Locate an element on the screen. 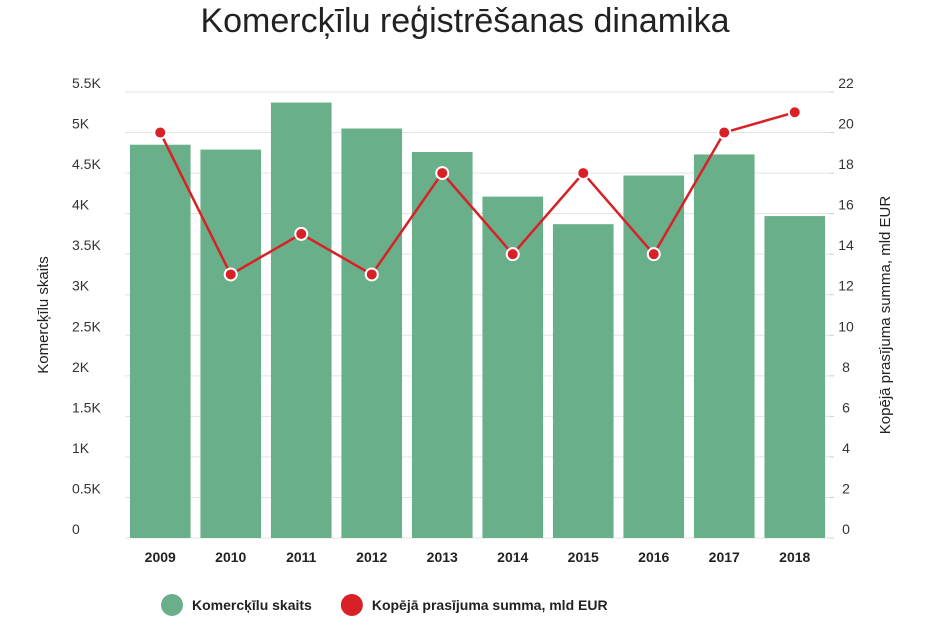 The height and width of the screenshot is (618, 930). y-tick-label: 5.5K is located at coordinates (86, 83).